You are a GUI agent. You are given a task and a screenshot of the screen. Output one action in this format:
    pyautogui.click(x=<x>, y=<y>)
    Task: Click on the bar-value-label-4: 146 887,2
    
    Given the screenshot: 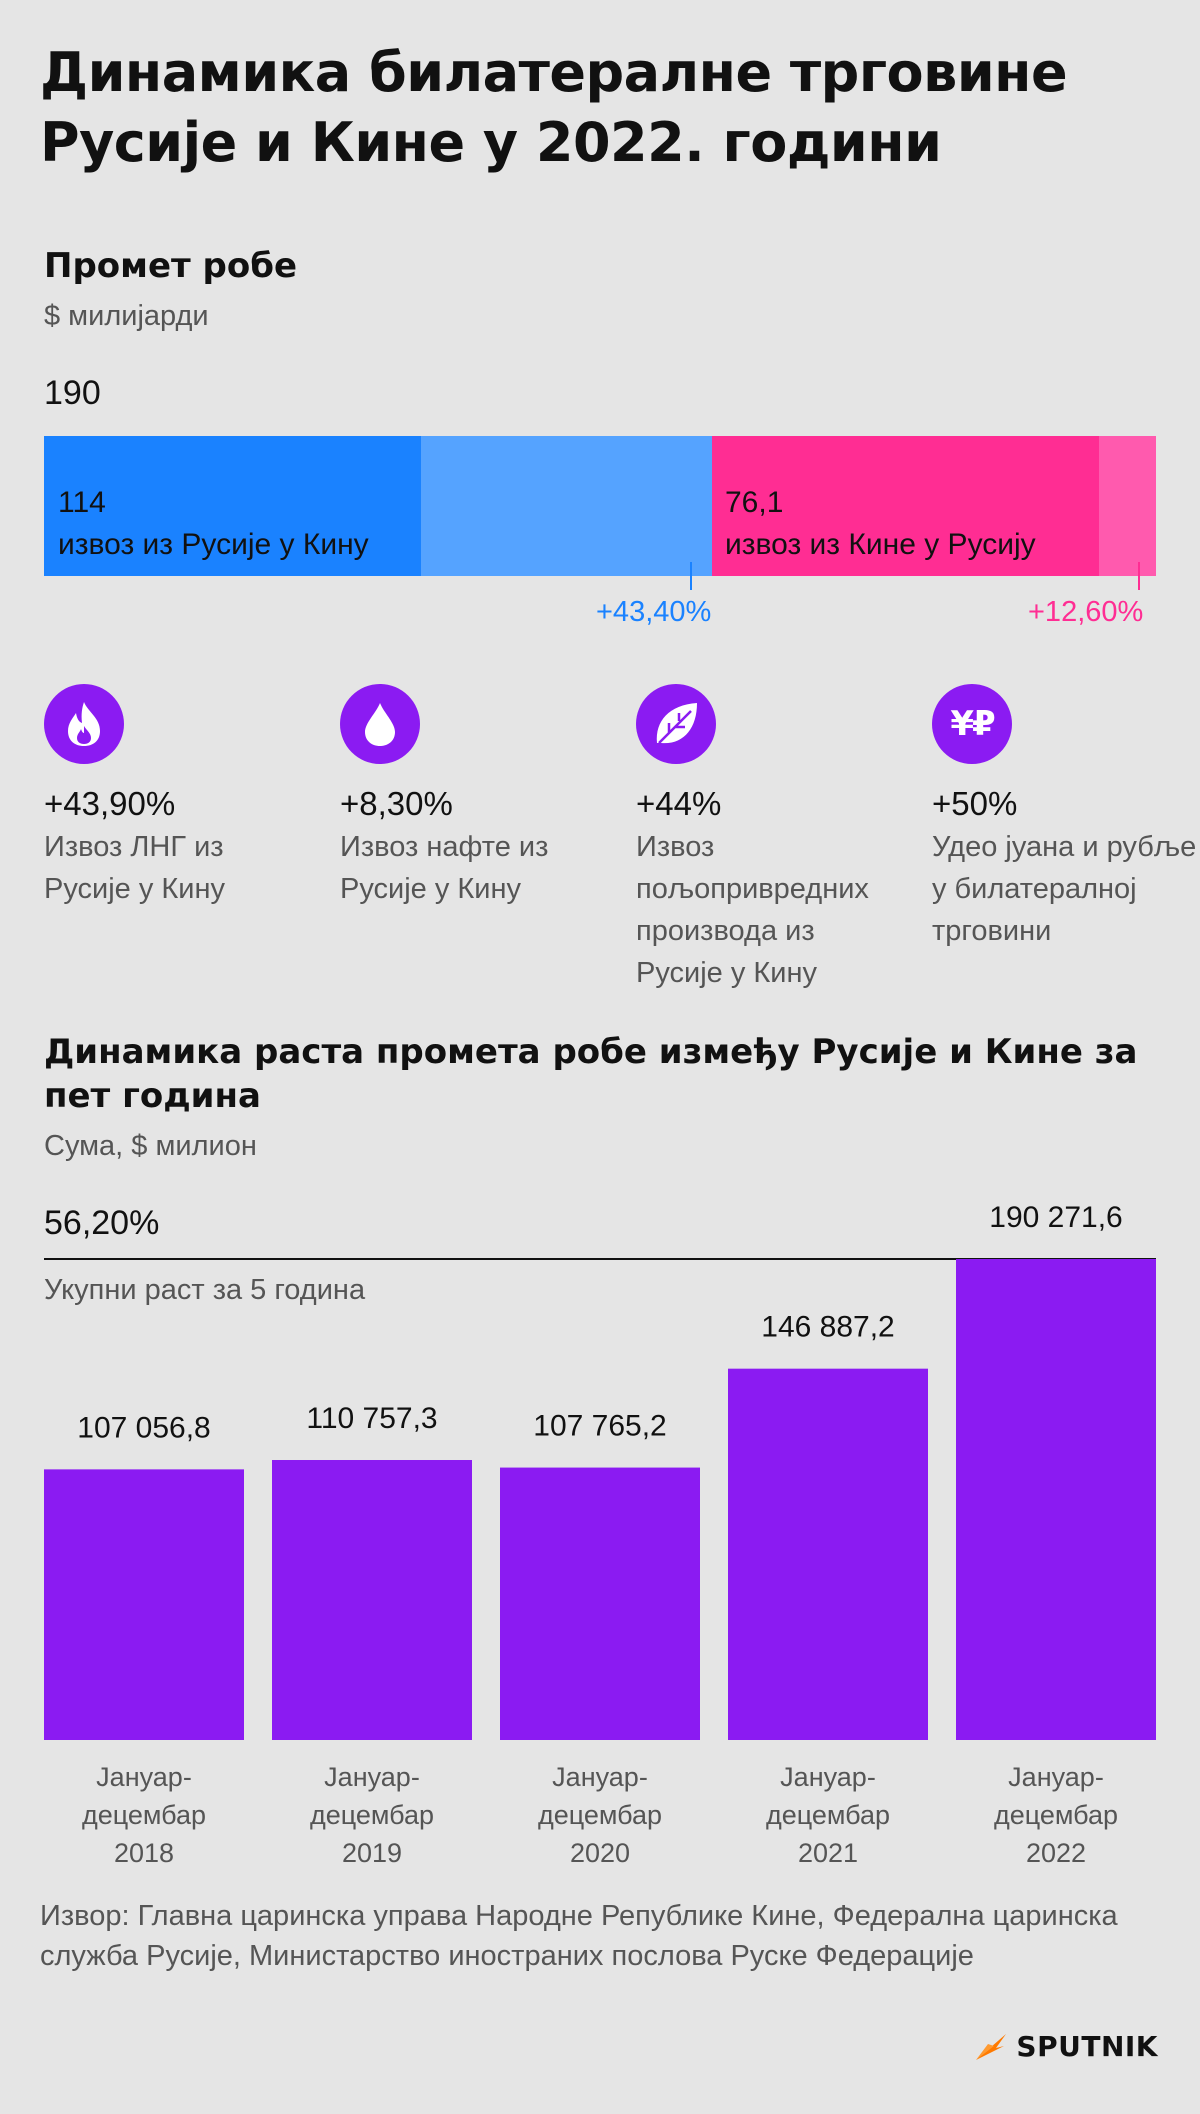 What is the action you would take?
    pyautogui.click(x=827, y=1327)
    